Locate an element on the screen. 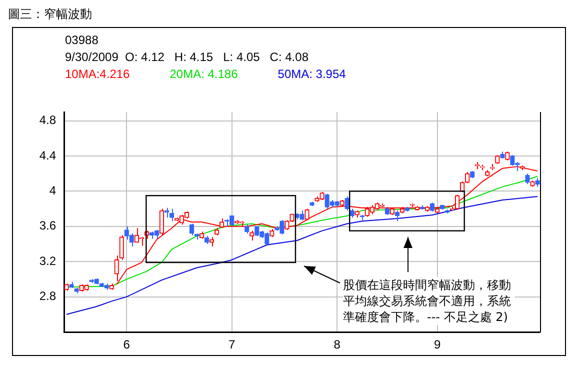  y-tick-label: 3.2 is located at coordinates (47, 261).